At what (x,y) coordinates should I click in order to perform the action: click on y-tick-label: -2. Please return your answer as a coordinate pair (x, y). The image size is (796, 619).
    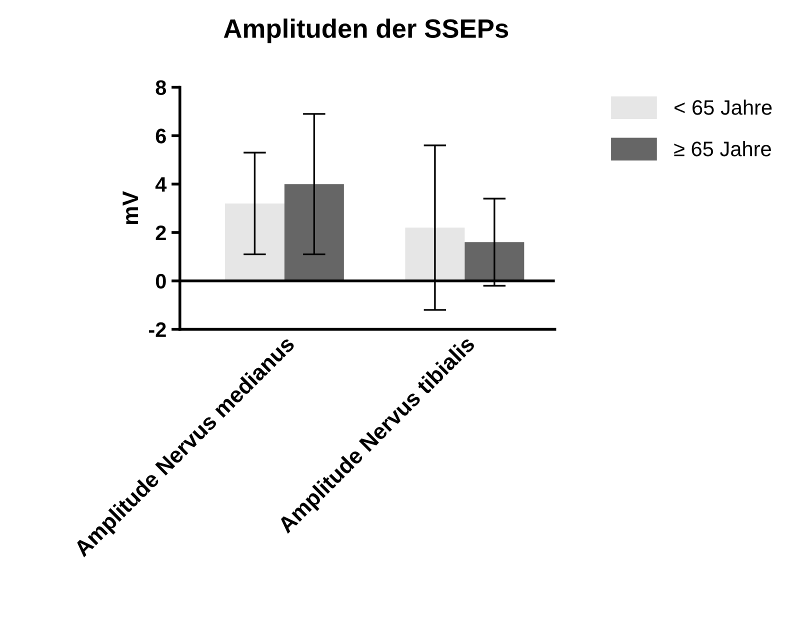
    Looking at the image, I should click on (157, 329).